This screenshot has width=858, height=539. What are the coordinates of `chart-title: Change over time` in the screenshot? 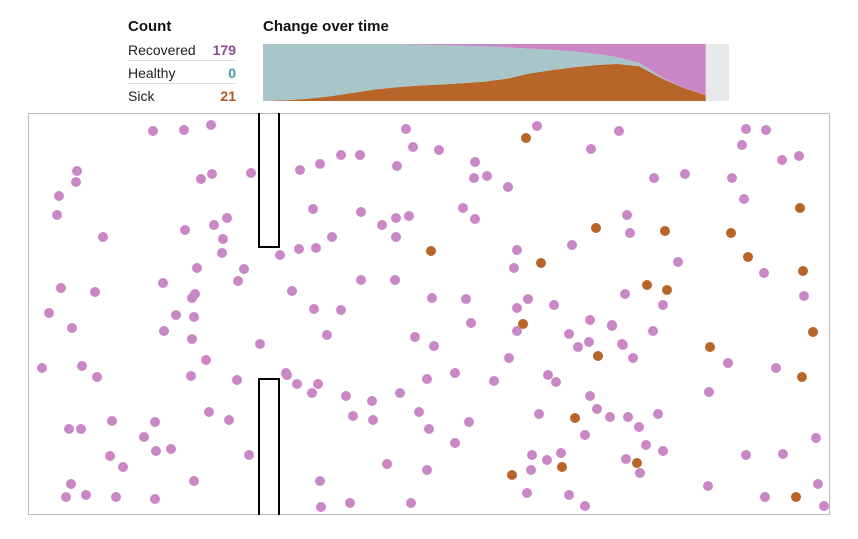 It's located at (326, 26).